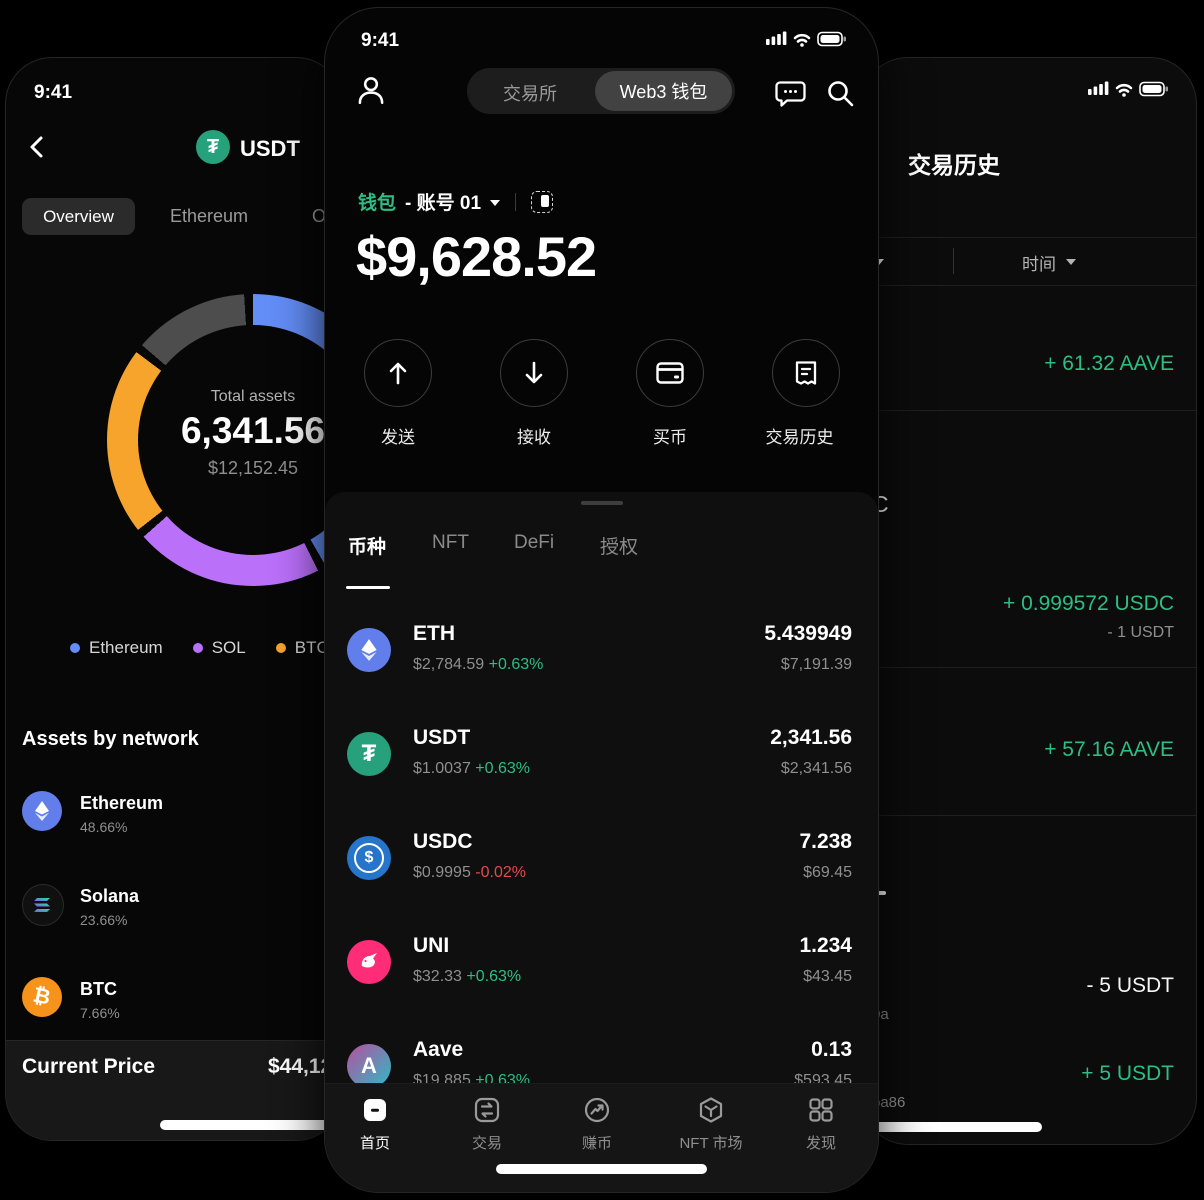 The height and width of the screenshot is (1200, 1204). I want to click on legend-item-btc: BTC, so click(302, 648).